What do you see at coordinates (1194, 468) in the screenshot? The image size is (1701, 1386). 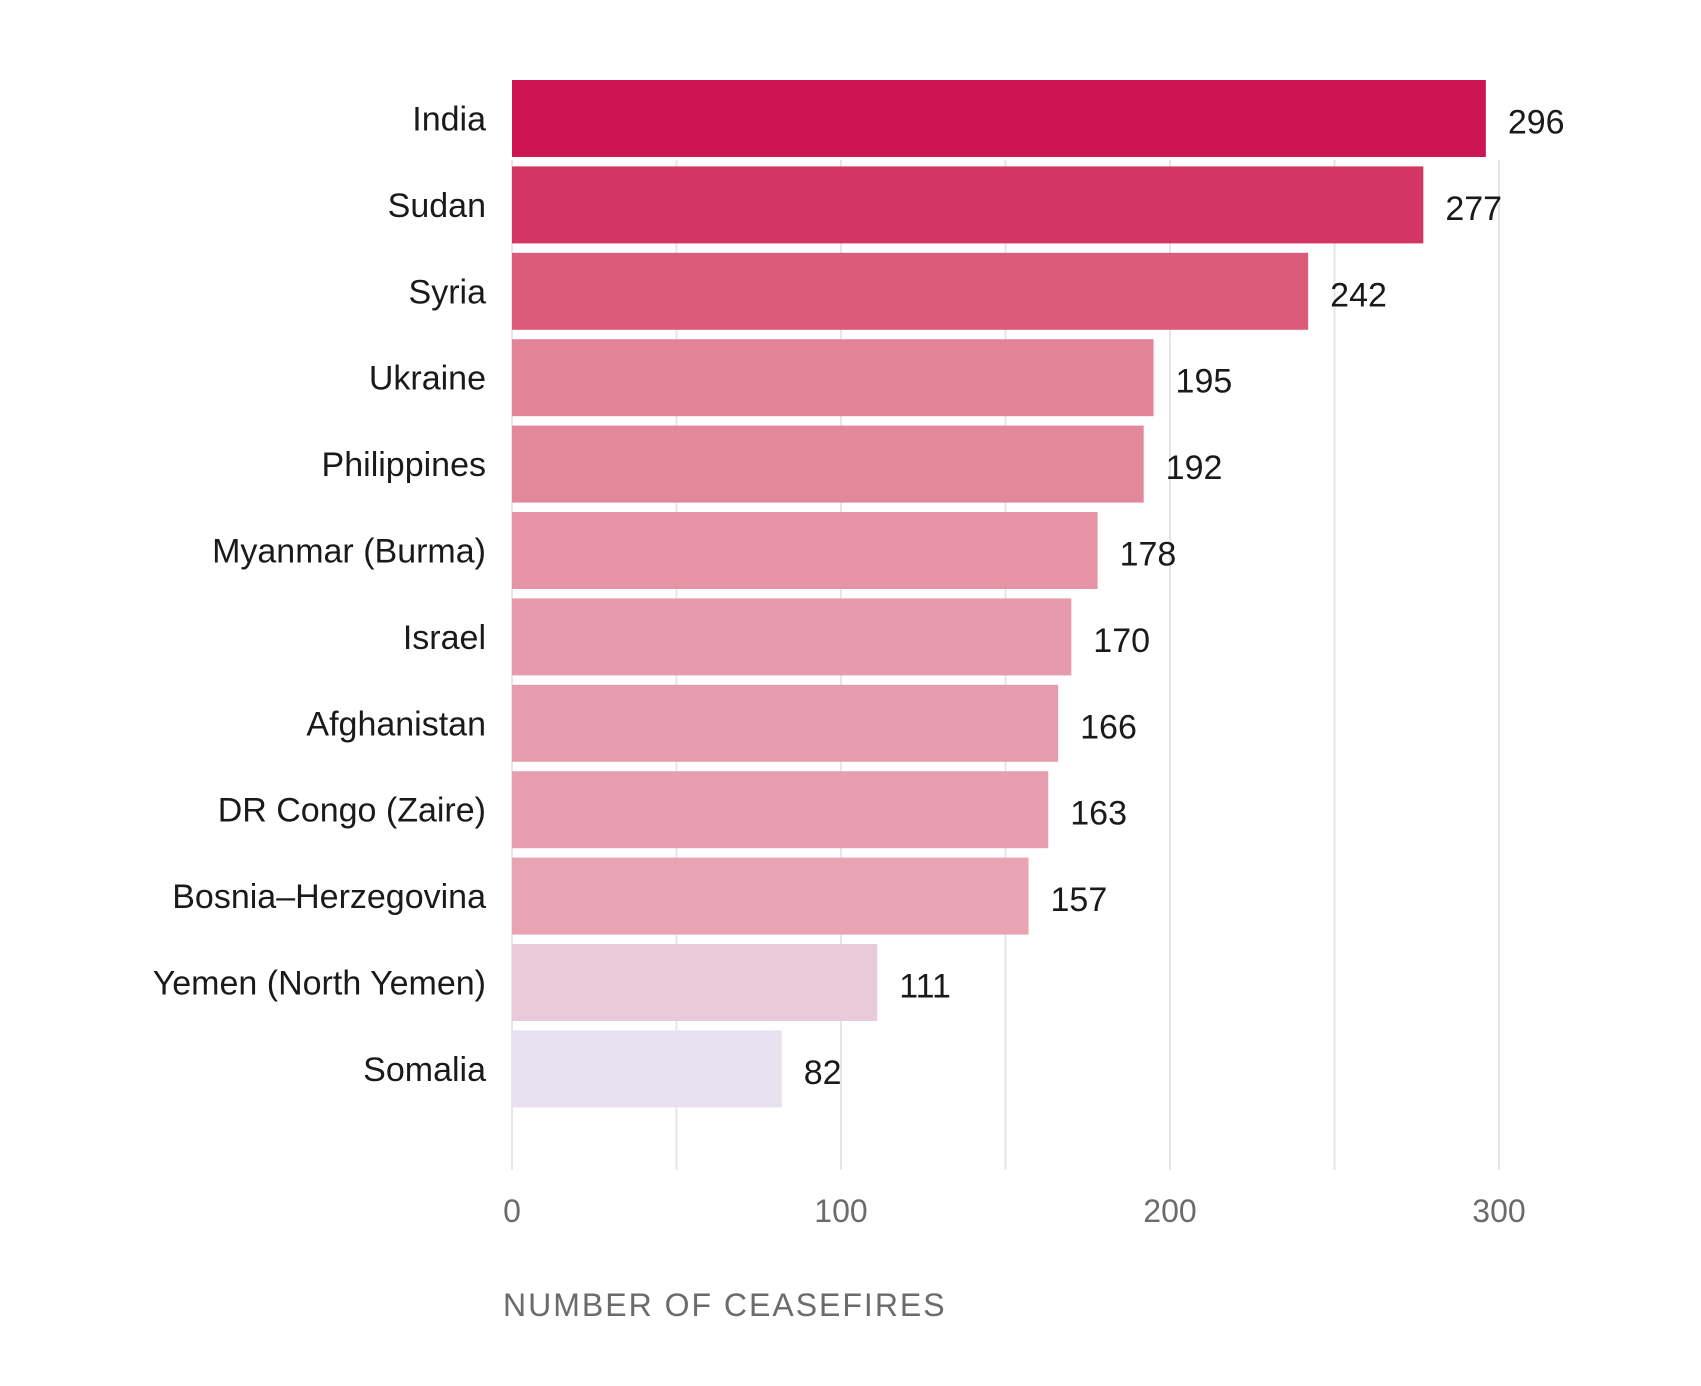 I see `value-label: 192` at bounding box center [1194, 468].